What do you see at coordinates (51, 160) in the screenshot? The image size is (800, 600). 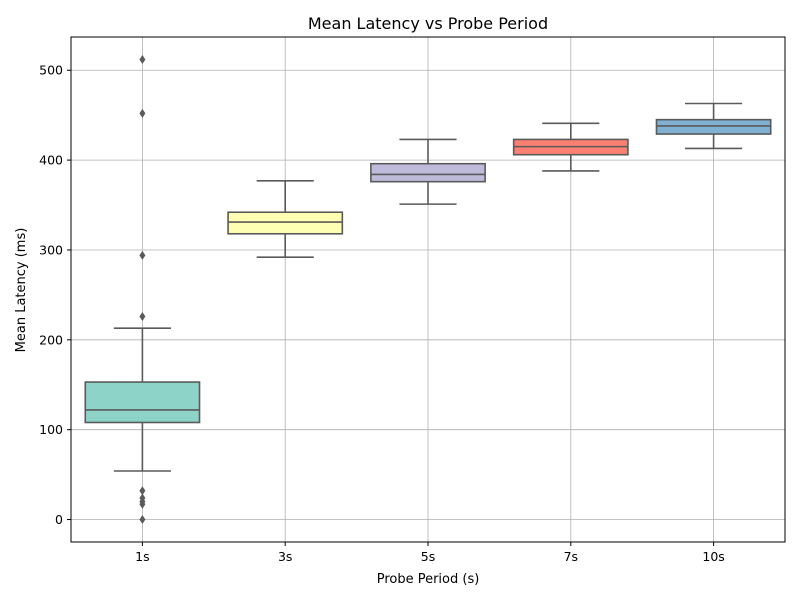 I see `y-tick-label: 400` at bounding box center [51, 160].